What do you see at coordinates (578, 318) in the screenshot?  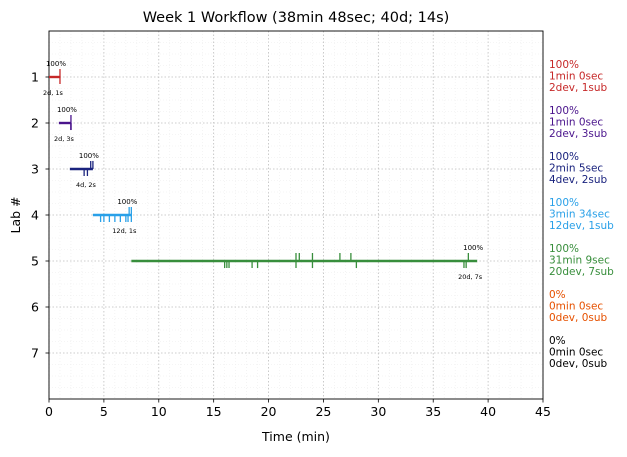 I see `lab-6-summary-line: 0dev, 0sub` at bounding box center [578, 318].